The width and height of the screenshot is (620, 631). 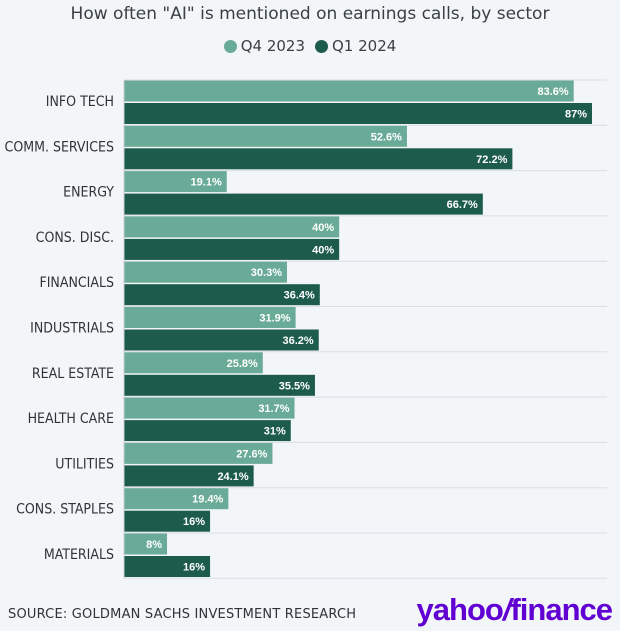 I want to click on category-label-cons-disc: CONS. DISC., so click(x=75, y=238).